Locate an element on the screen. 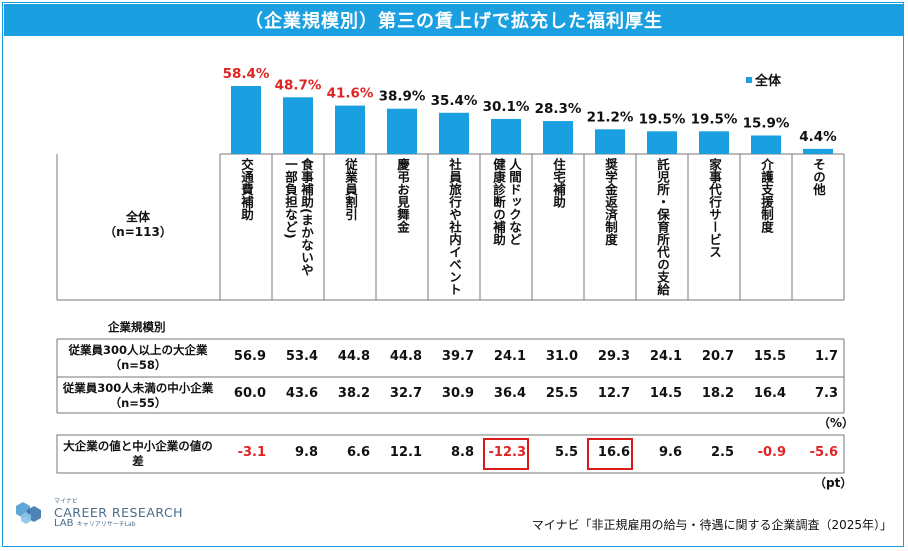 The image size is (908, 551). diff-cell: 9.8 is located at coordinates (306, 452).